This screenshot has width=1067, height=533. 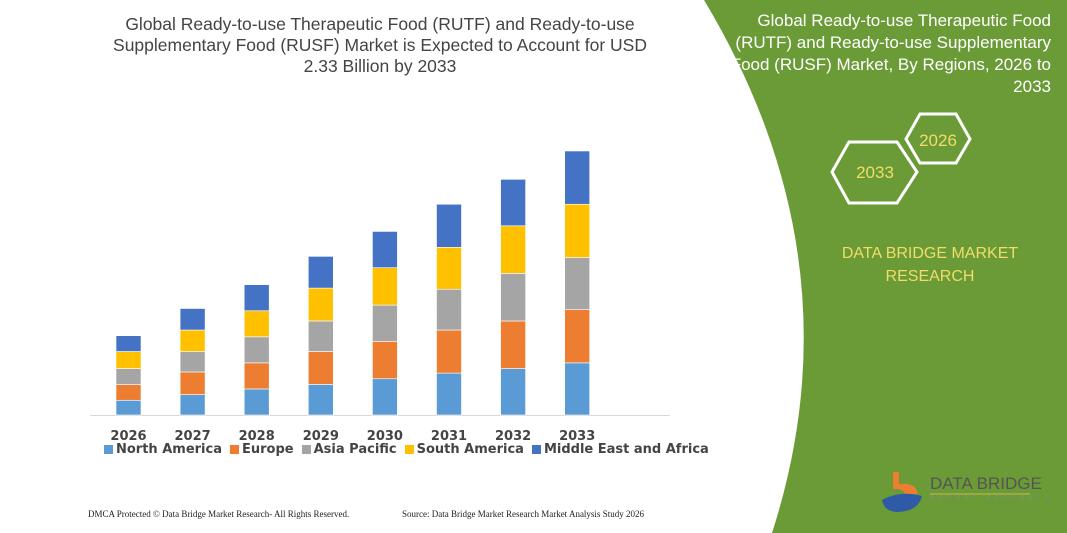 What do you see at coordinates (385, 436) in the screenshot?
I see `x-tick-label: 2030` at bounding box center [385, 436].